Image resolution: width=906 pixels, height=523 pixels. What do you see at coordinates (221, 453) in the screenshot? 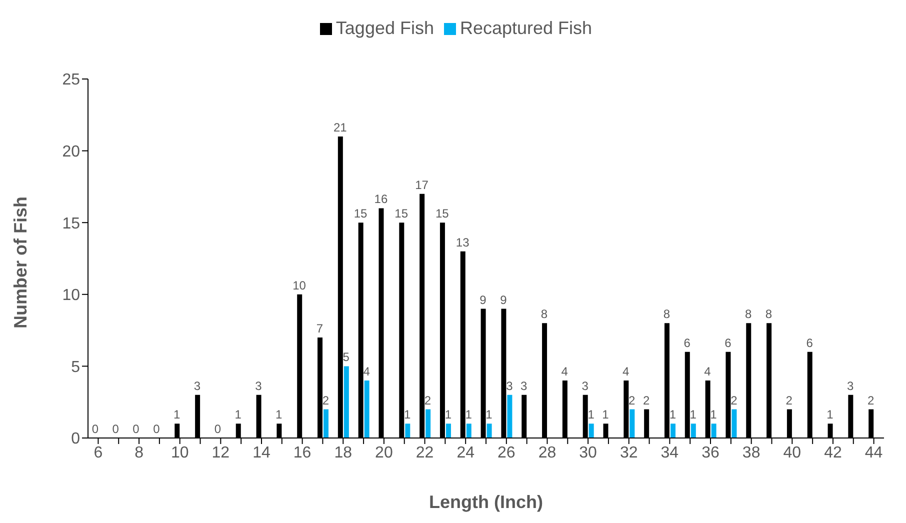
I see `x-tick-label: 12` at bounding box center [221, 453].